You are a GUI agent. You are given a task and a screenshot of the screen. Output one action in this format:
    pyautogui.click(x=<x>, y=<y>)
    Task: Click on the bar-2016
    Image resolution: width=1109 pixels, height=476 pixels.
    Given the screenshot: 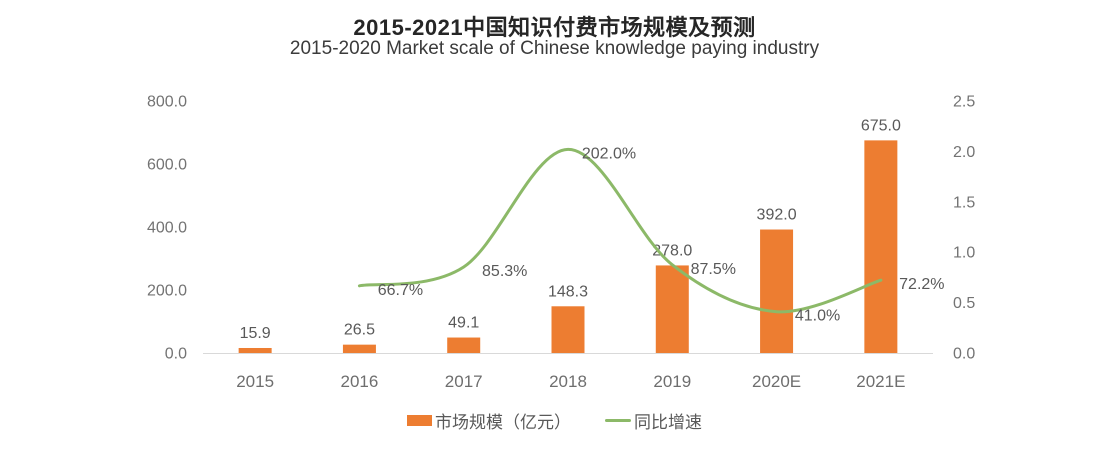 What is the action you would take?
    pyautogui.click(x=359, y=348)
    